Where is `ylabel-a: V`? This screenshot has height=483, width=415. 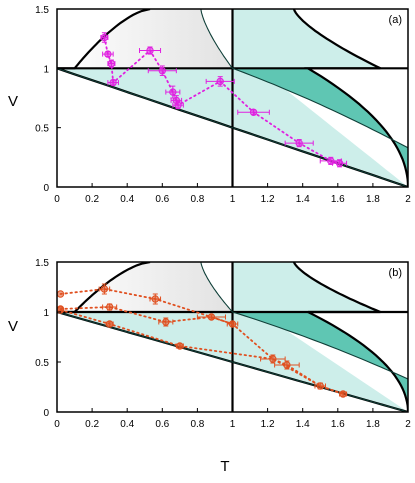
ylabel-a: V is located at coordinates (13, 101).